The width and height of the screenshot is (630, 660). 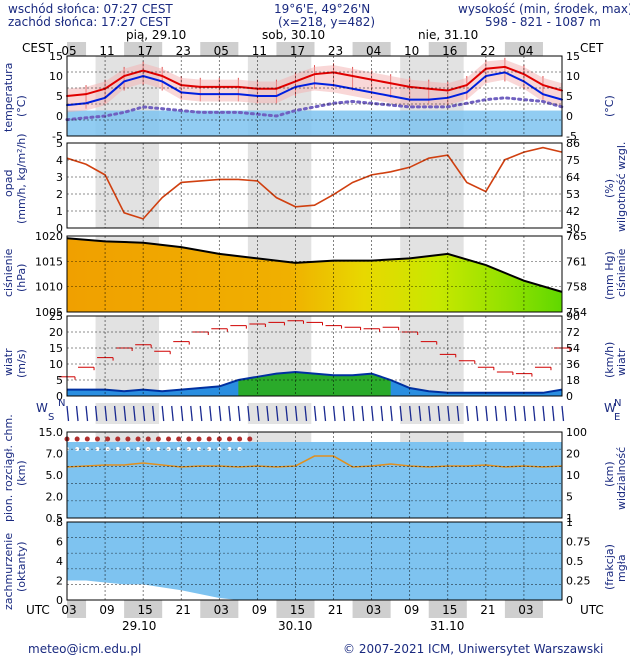 I want to click on winddir-n-left: N, so click(x=61, y=403).